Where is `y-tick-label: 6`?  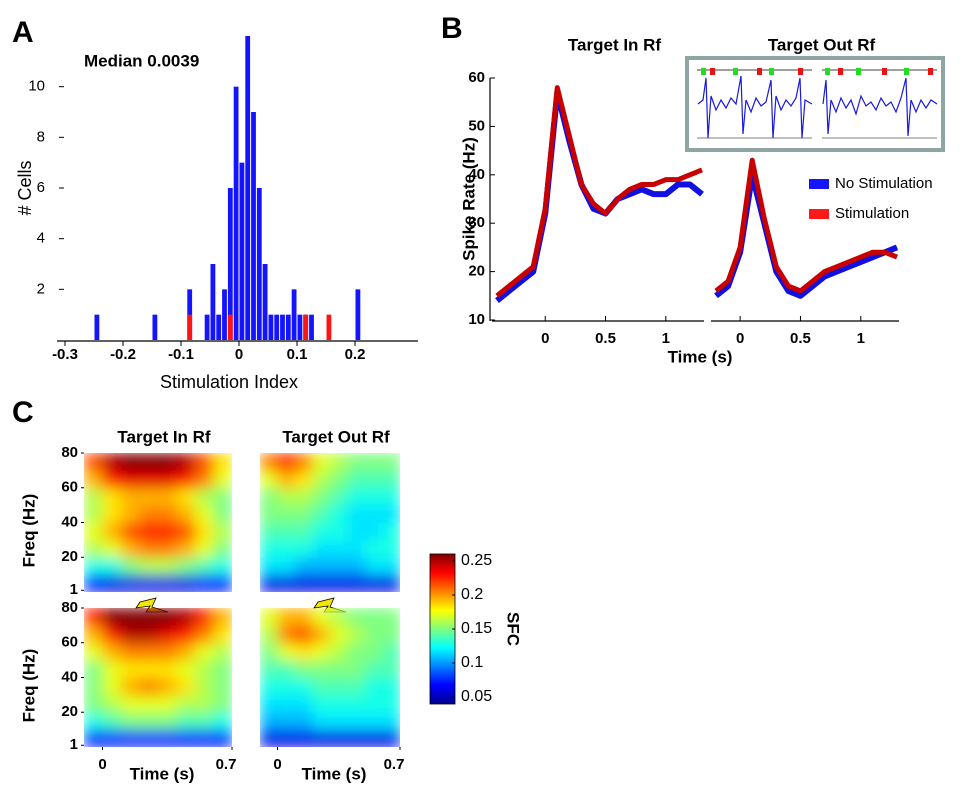 y-tick-label: 6 is located at coordinates (41, 187).